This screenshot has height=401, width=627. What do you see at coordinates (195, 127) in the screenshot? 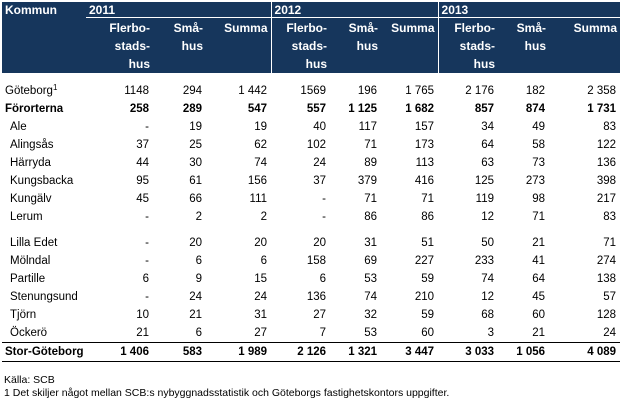
I see `table-cell: 19` at bounding box center [195, 127].